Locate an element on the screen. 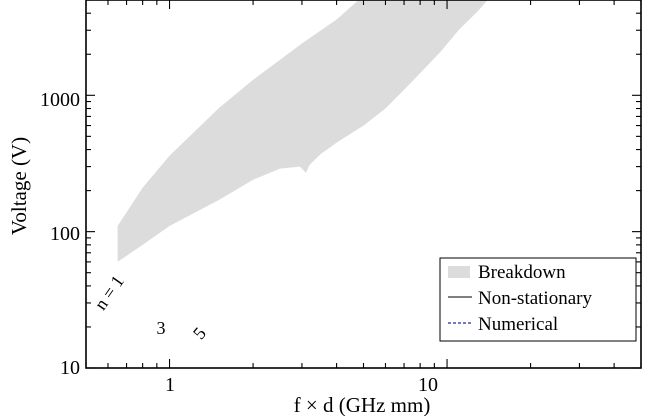  mode-label-3: 3 is located at coordinates (161, 328).